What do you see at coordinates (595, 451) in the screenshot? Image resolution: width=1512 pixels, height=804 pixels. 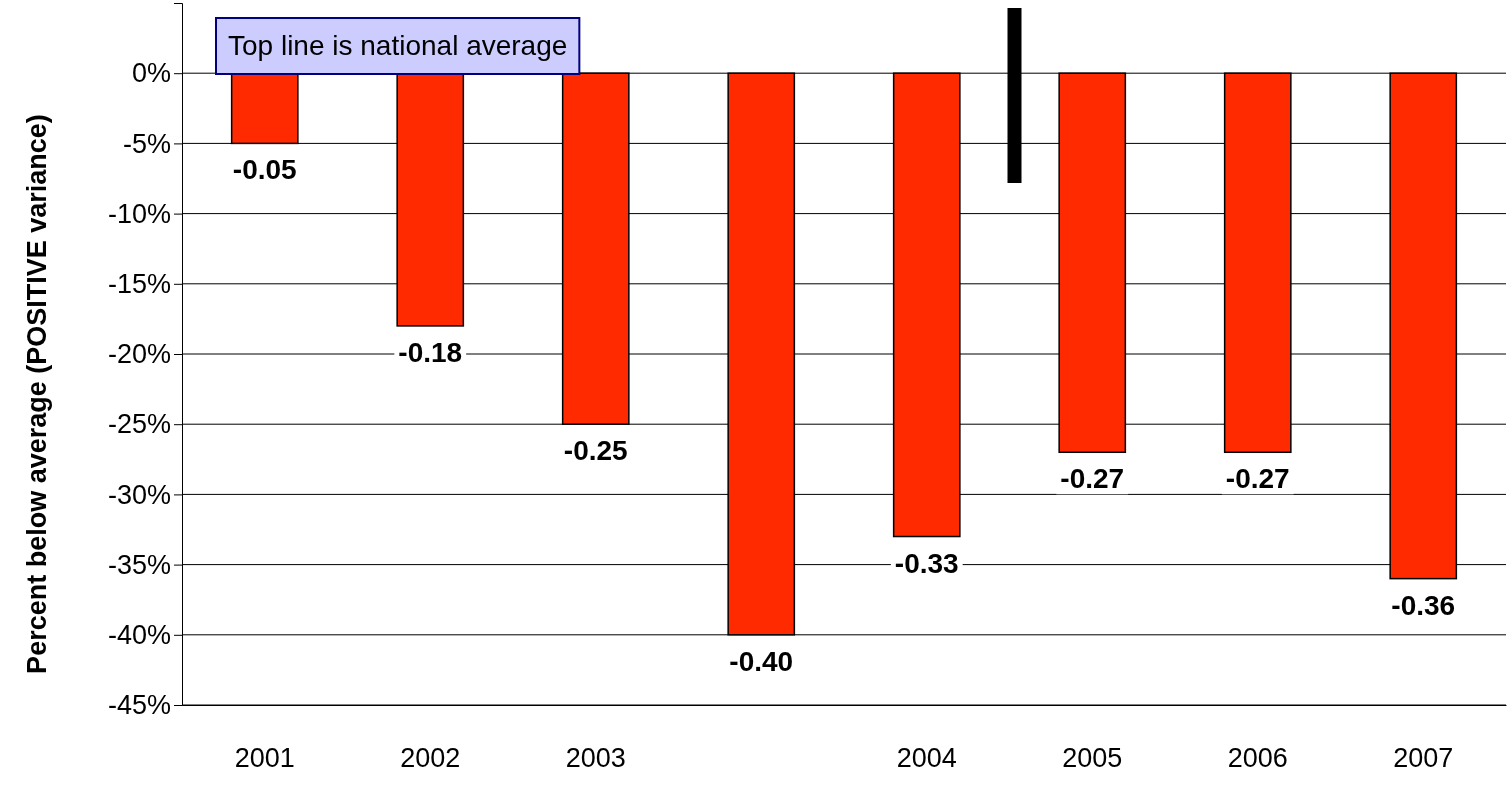 I see `data-label: -0.25` at bounding box center [595, 451].